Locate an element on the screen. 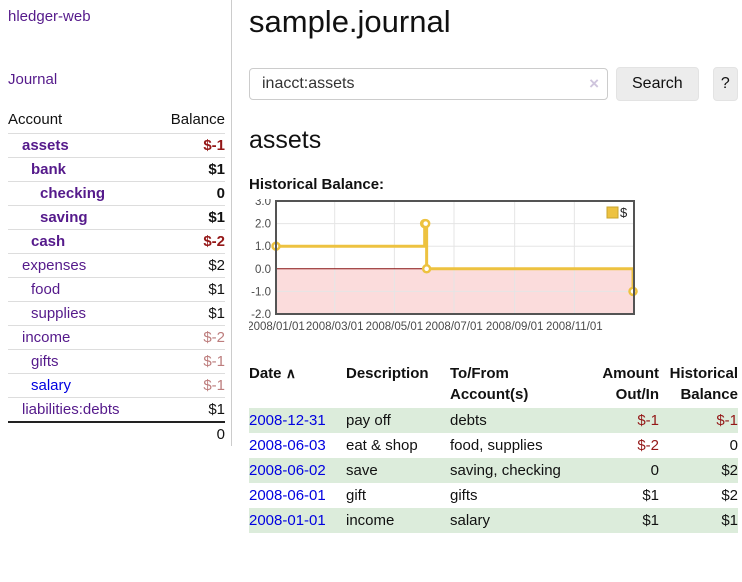 This screenshot has width=742, height=582. account-balance: $2 is located at coordinates (189, 265).